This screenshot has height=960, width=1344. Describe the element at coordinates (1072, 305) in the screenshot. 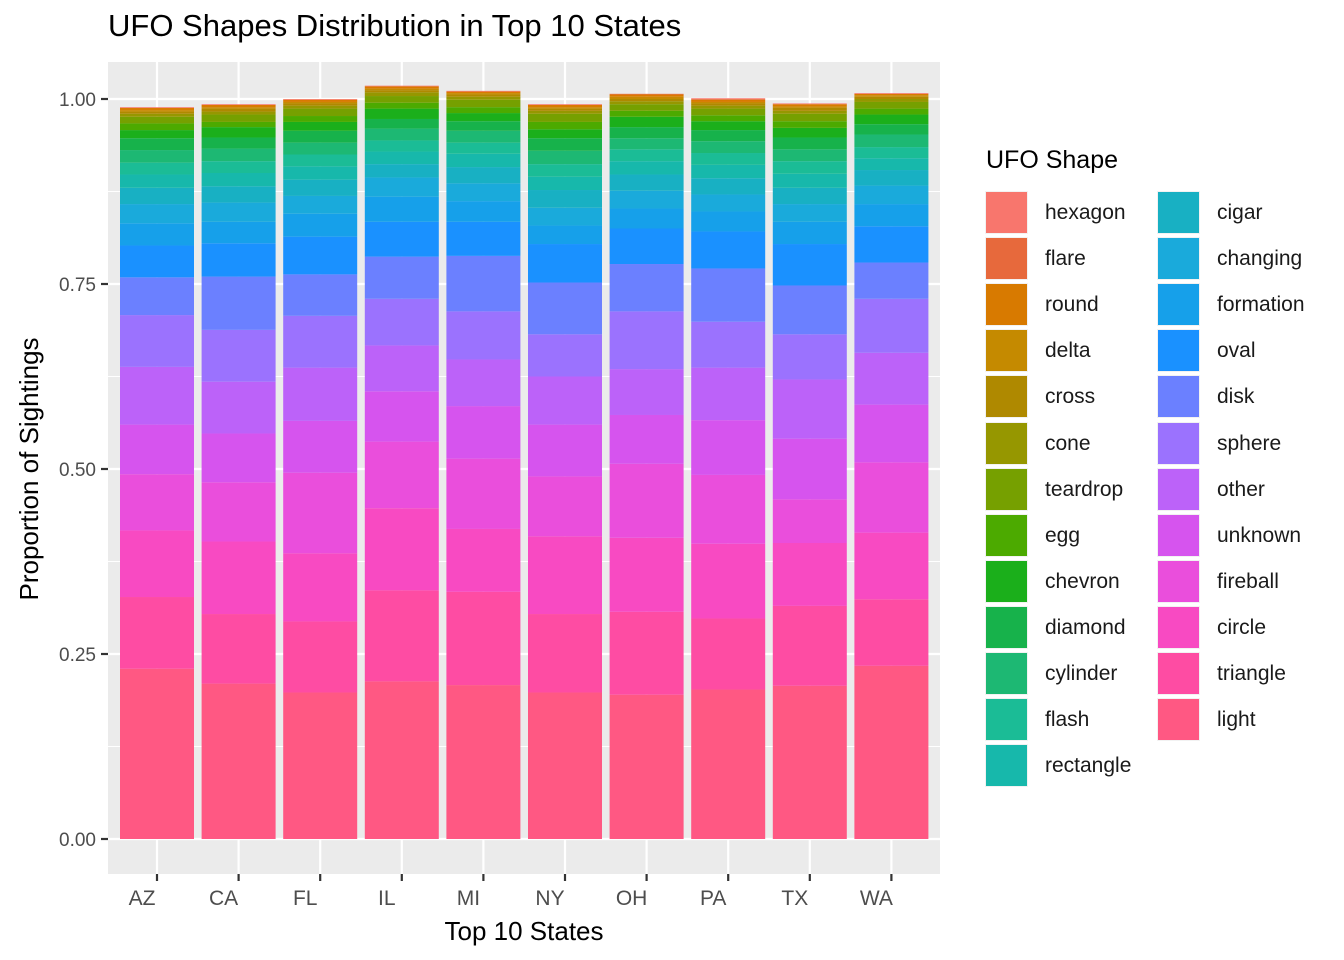

I see `legend-label: round` at that location.